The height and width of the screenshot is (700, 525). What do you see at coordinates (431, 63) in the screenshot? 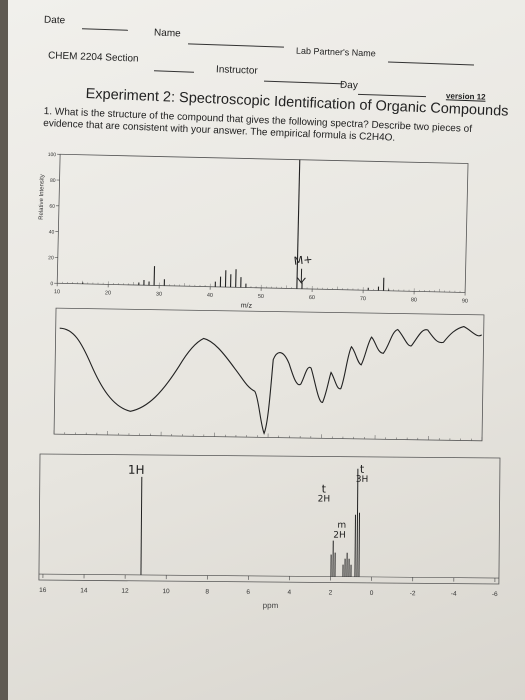
I see `partner-line` at bounding box center [431, 63].